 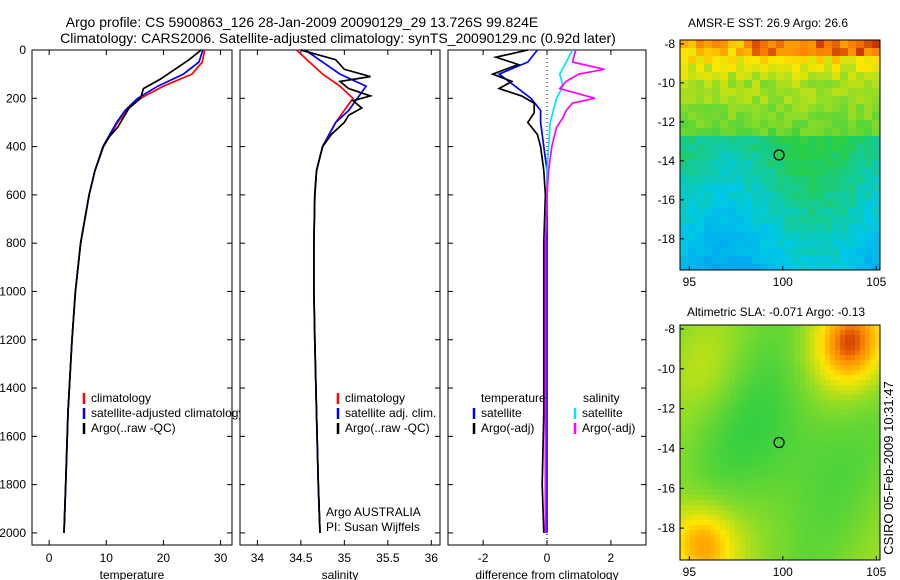 I want to click on sla-ytick-label: -18, so click(x=667, y=528).